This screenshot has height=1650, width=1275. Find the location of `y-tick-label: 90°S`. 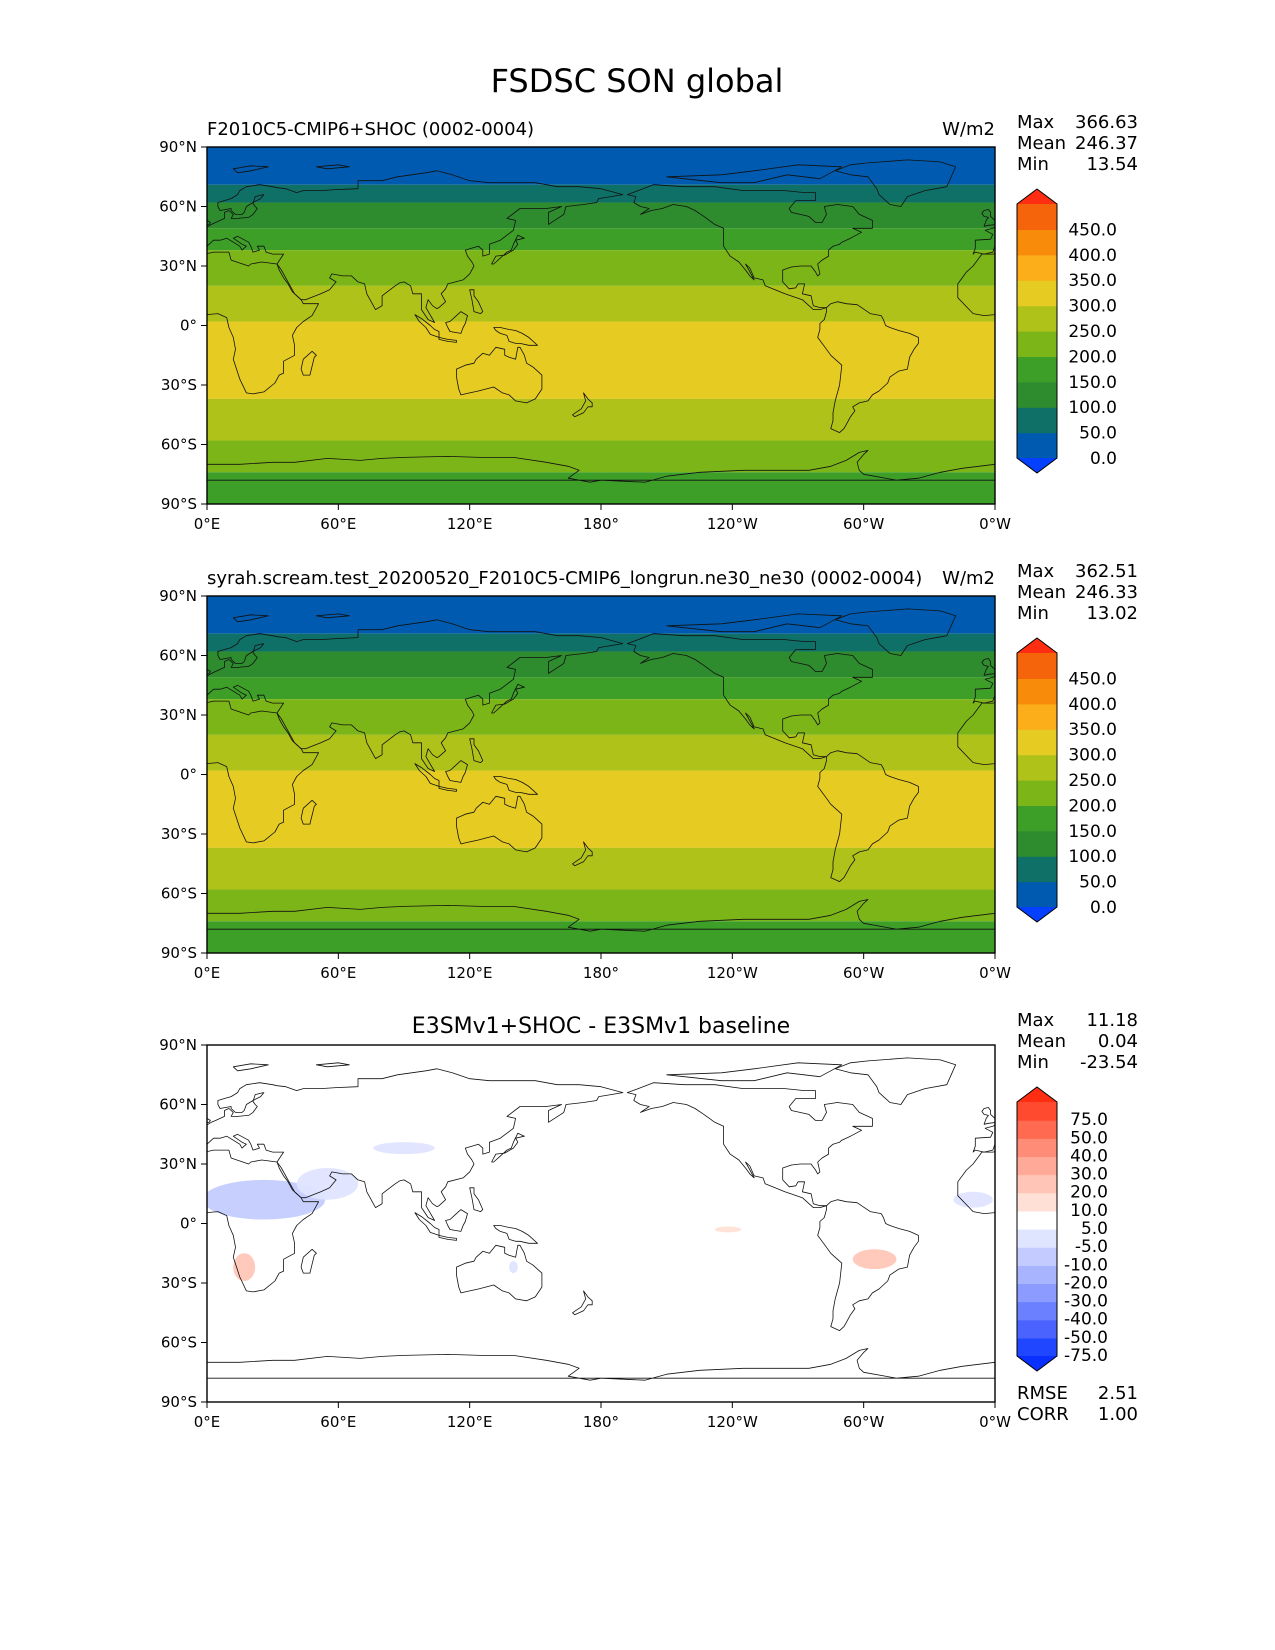

y-tick-label: 90°S is located at coordinates (179, 504).